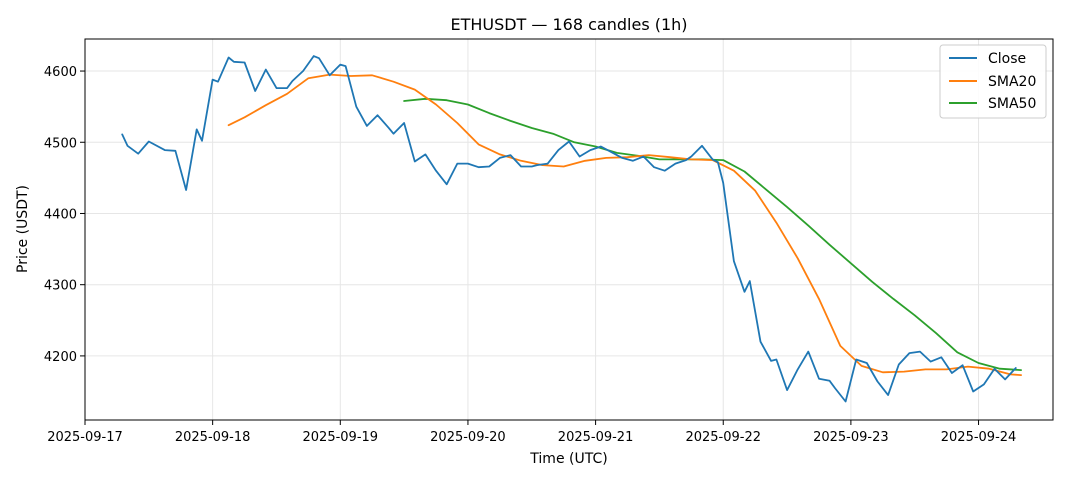 Image resolution: width=1068 pixels, height=481 pixels. I want to click on chart-title: ETHUSDT — 168 candles (1h), so click(568, 24).